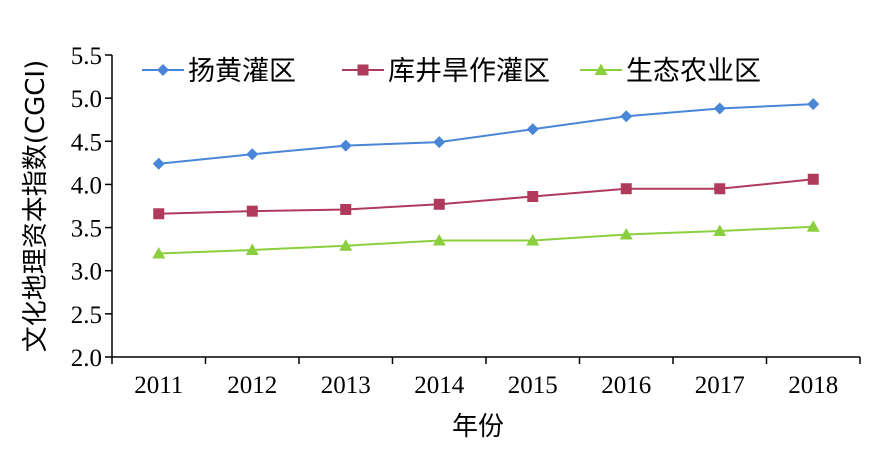  What do you see at coordinates (86, 315) in the screenshot?
I see `y-tick-label: 2.5` at bounding box center [86, 315].